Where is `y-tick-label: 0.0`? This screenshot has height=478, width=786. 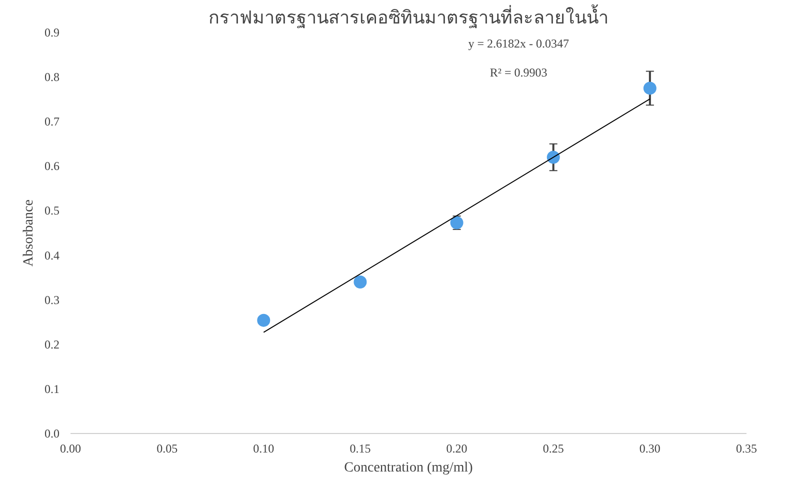 y-tick-label: 0.0 is located at coordinates (52, 433).